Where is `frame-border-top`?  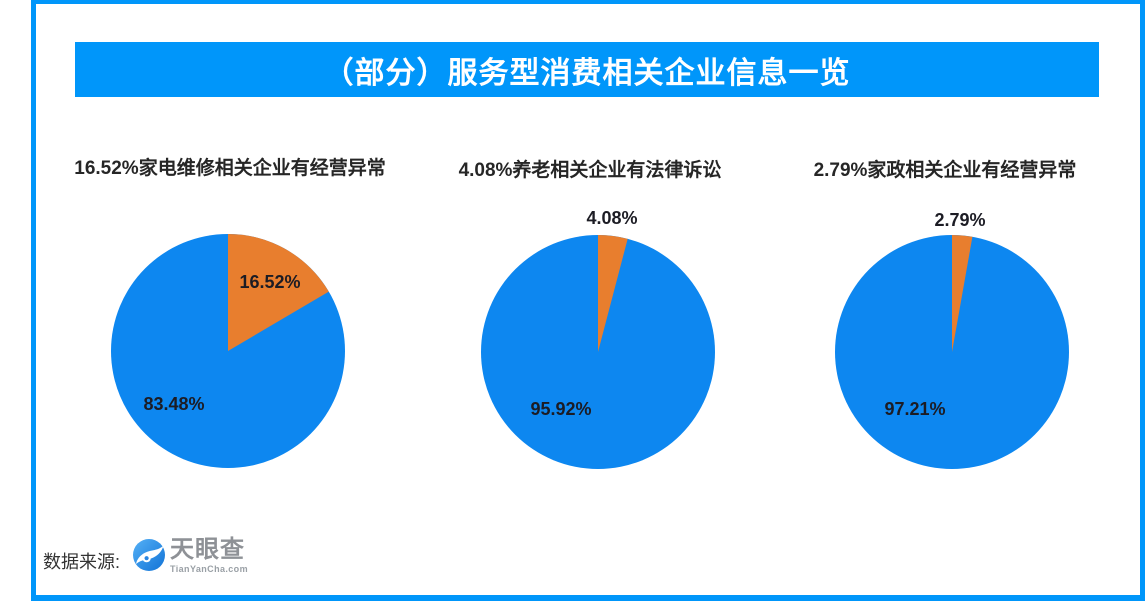
frame-border-top is located at coordinates (588, 2).